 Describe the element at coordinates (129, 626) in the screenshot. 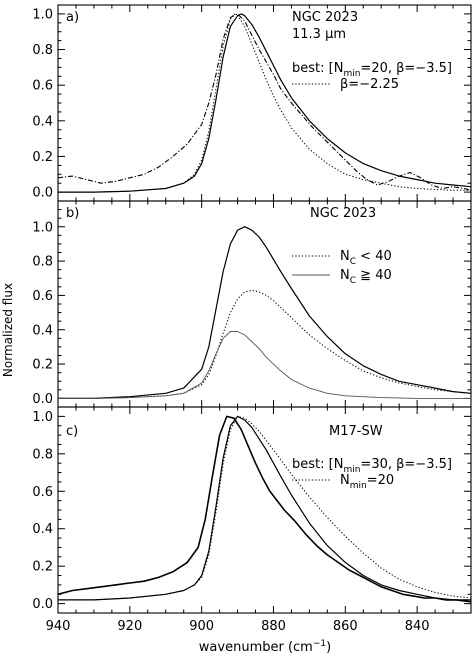

I see `x-tick-label: 920` at that location.